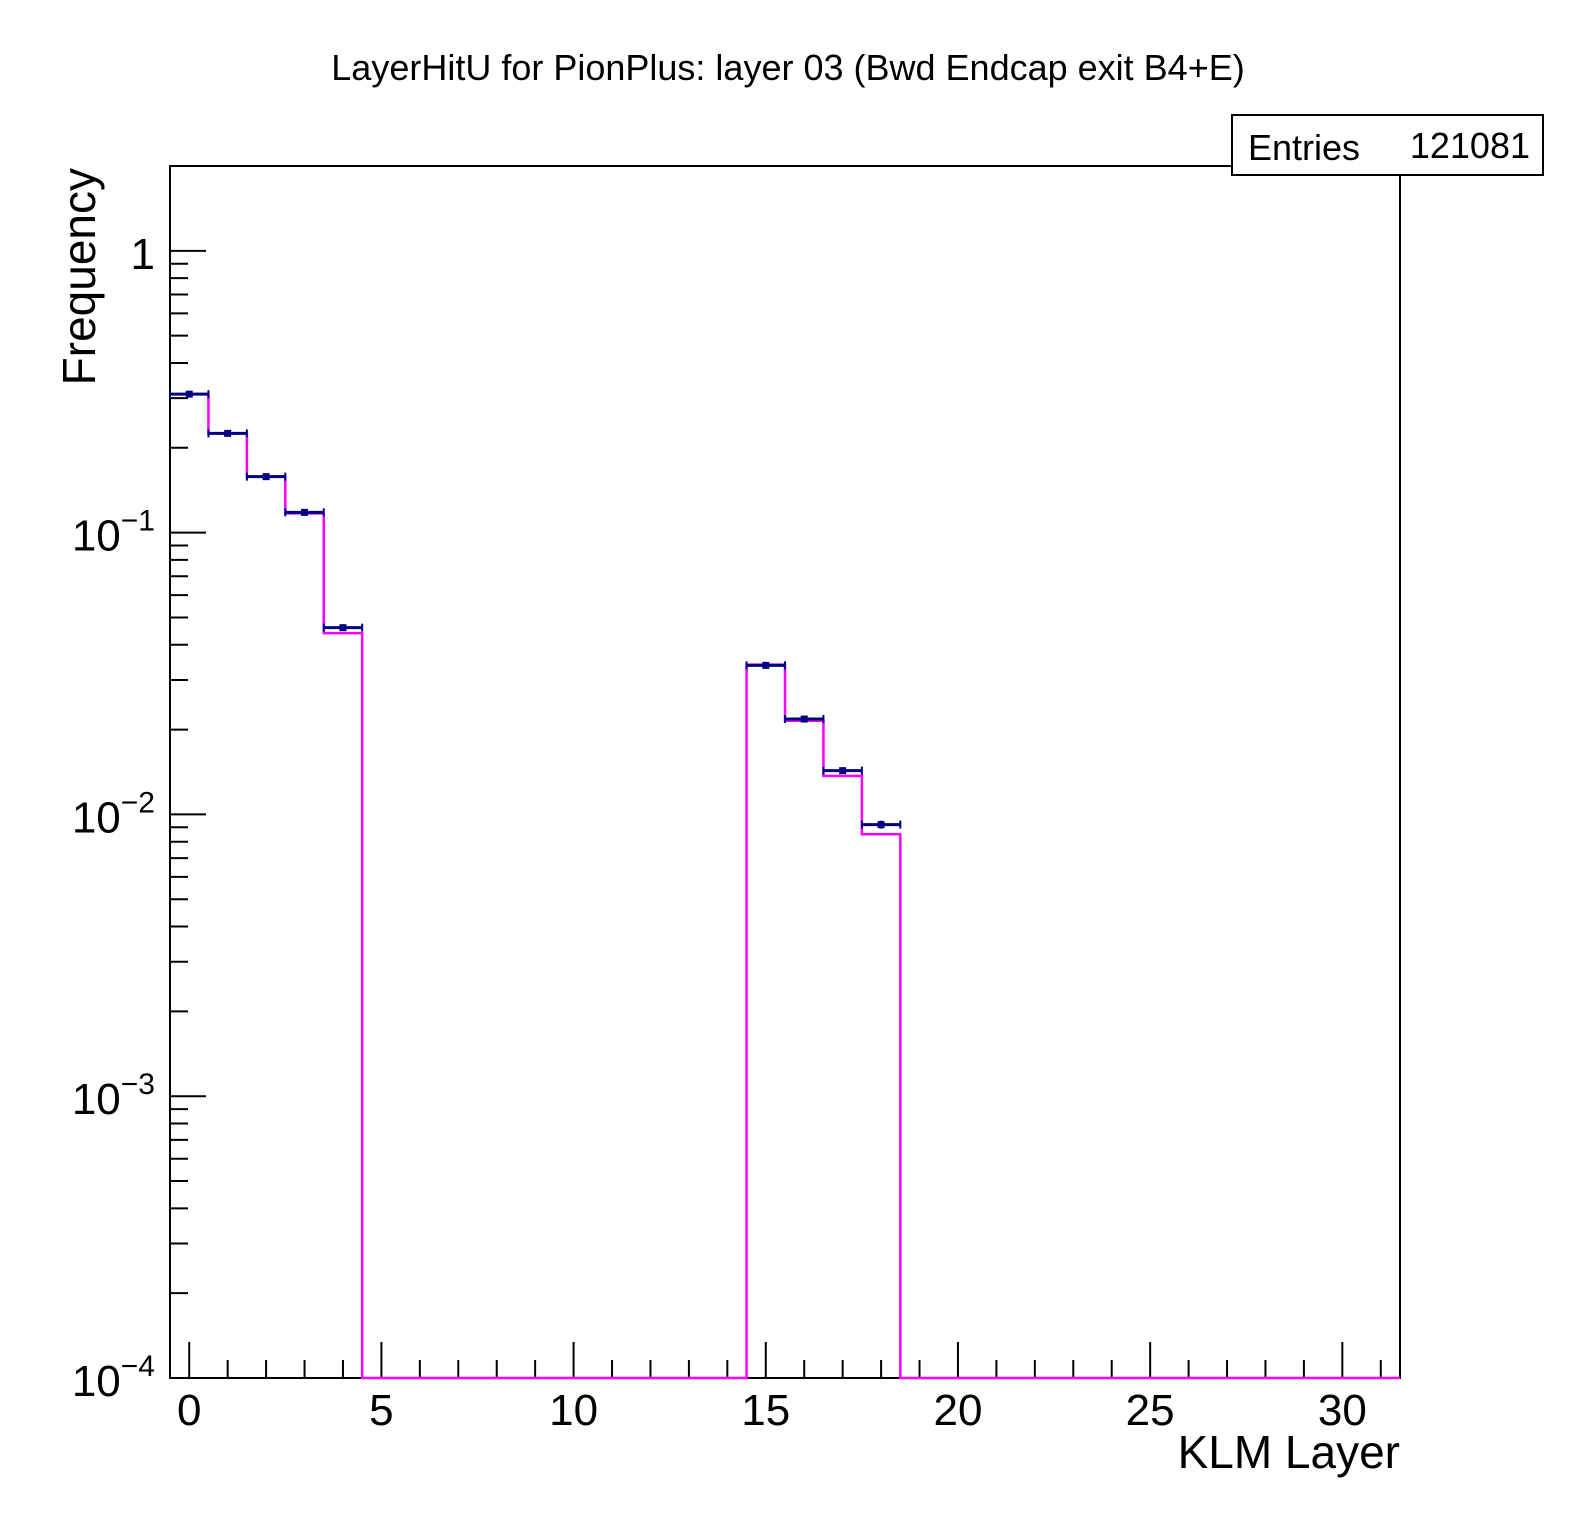 The height and width of the screenshot is (1534, 1575). I want to click on x-tick-label: 30, so click(1342, 1410).